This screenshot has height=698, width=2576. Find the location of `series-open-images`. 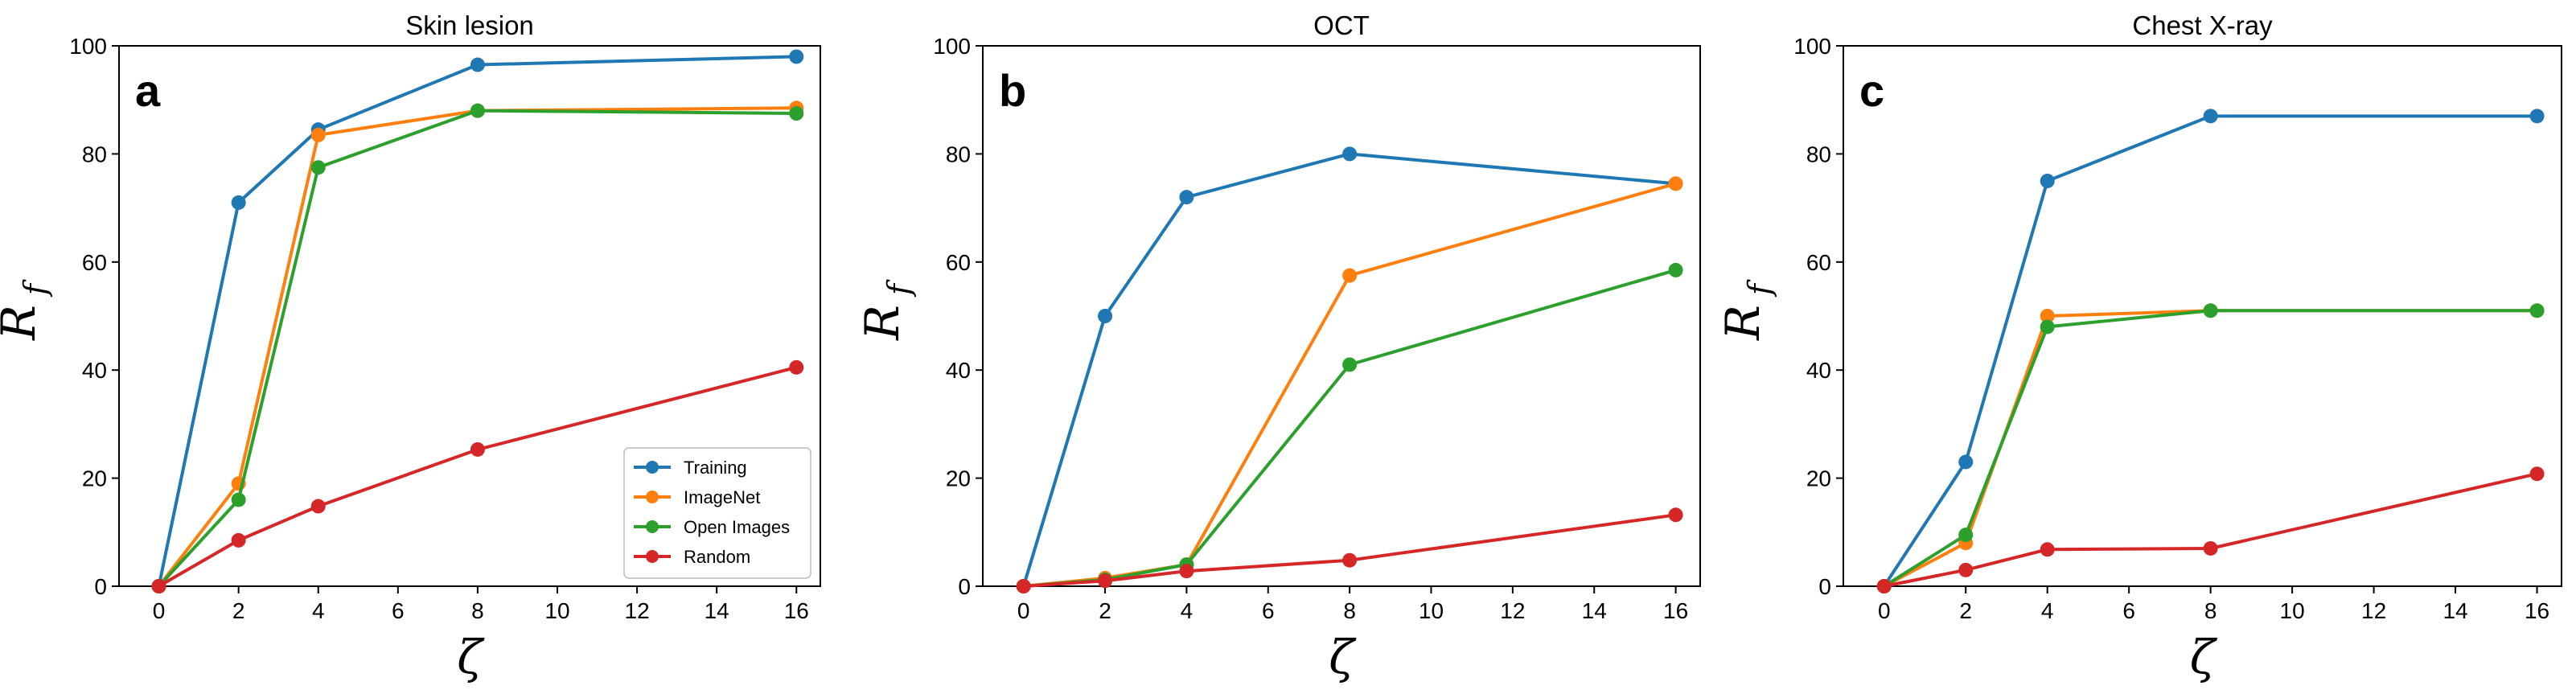

series-open-images is located at coordinates (1349, 428).